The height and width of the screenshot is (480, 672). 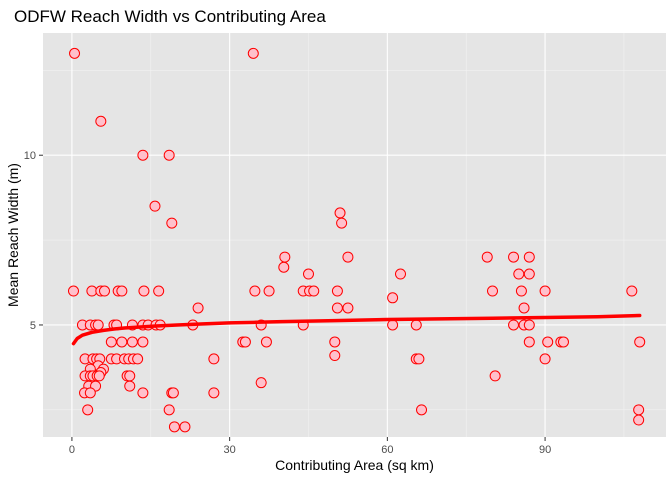 What do you see at coordinates (387, 450) in the screenshot?
I see `x-tick-label: 60` at bounding box center [387, 450].